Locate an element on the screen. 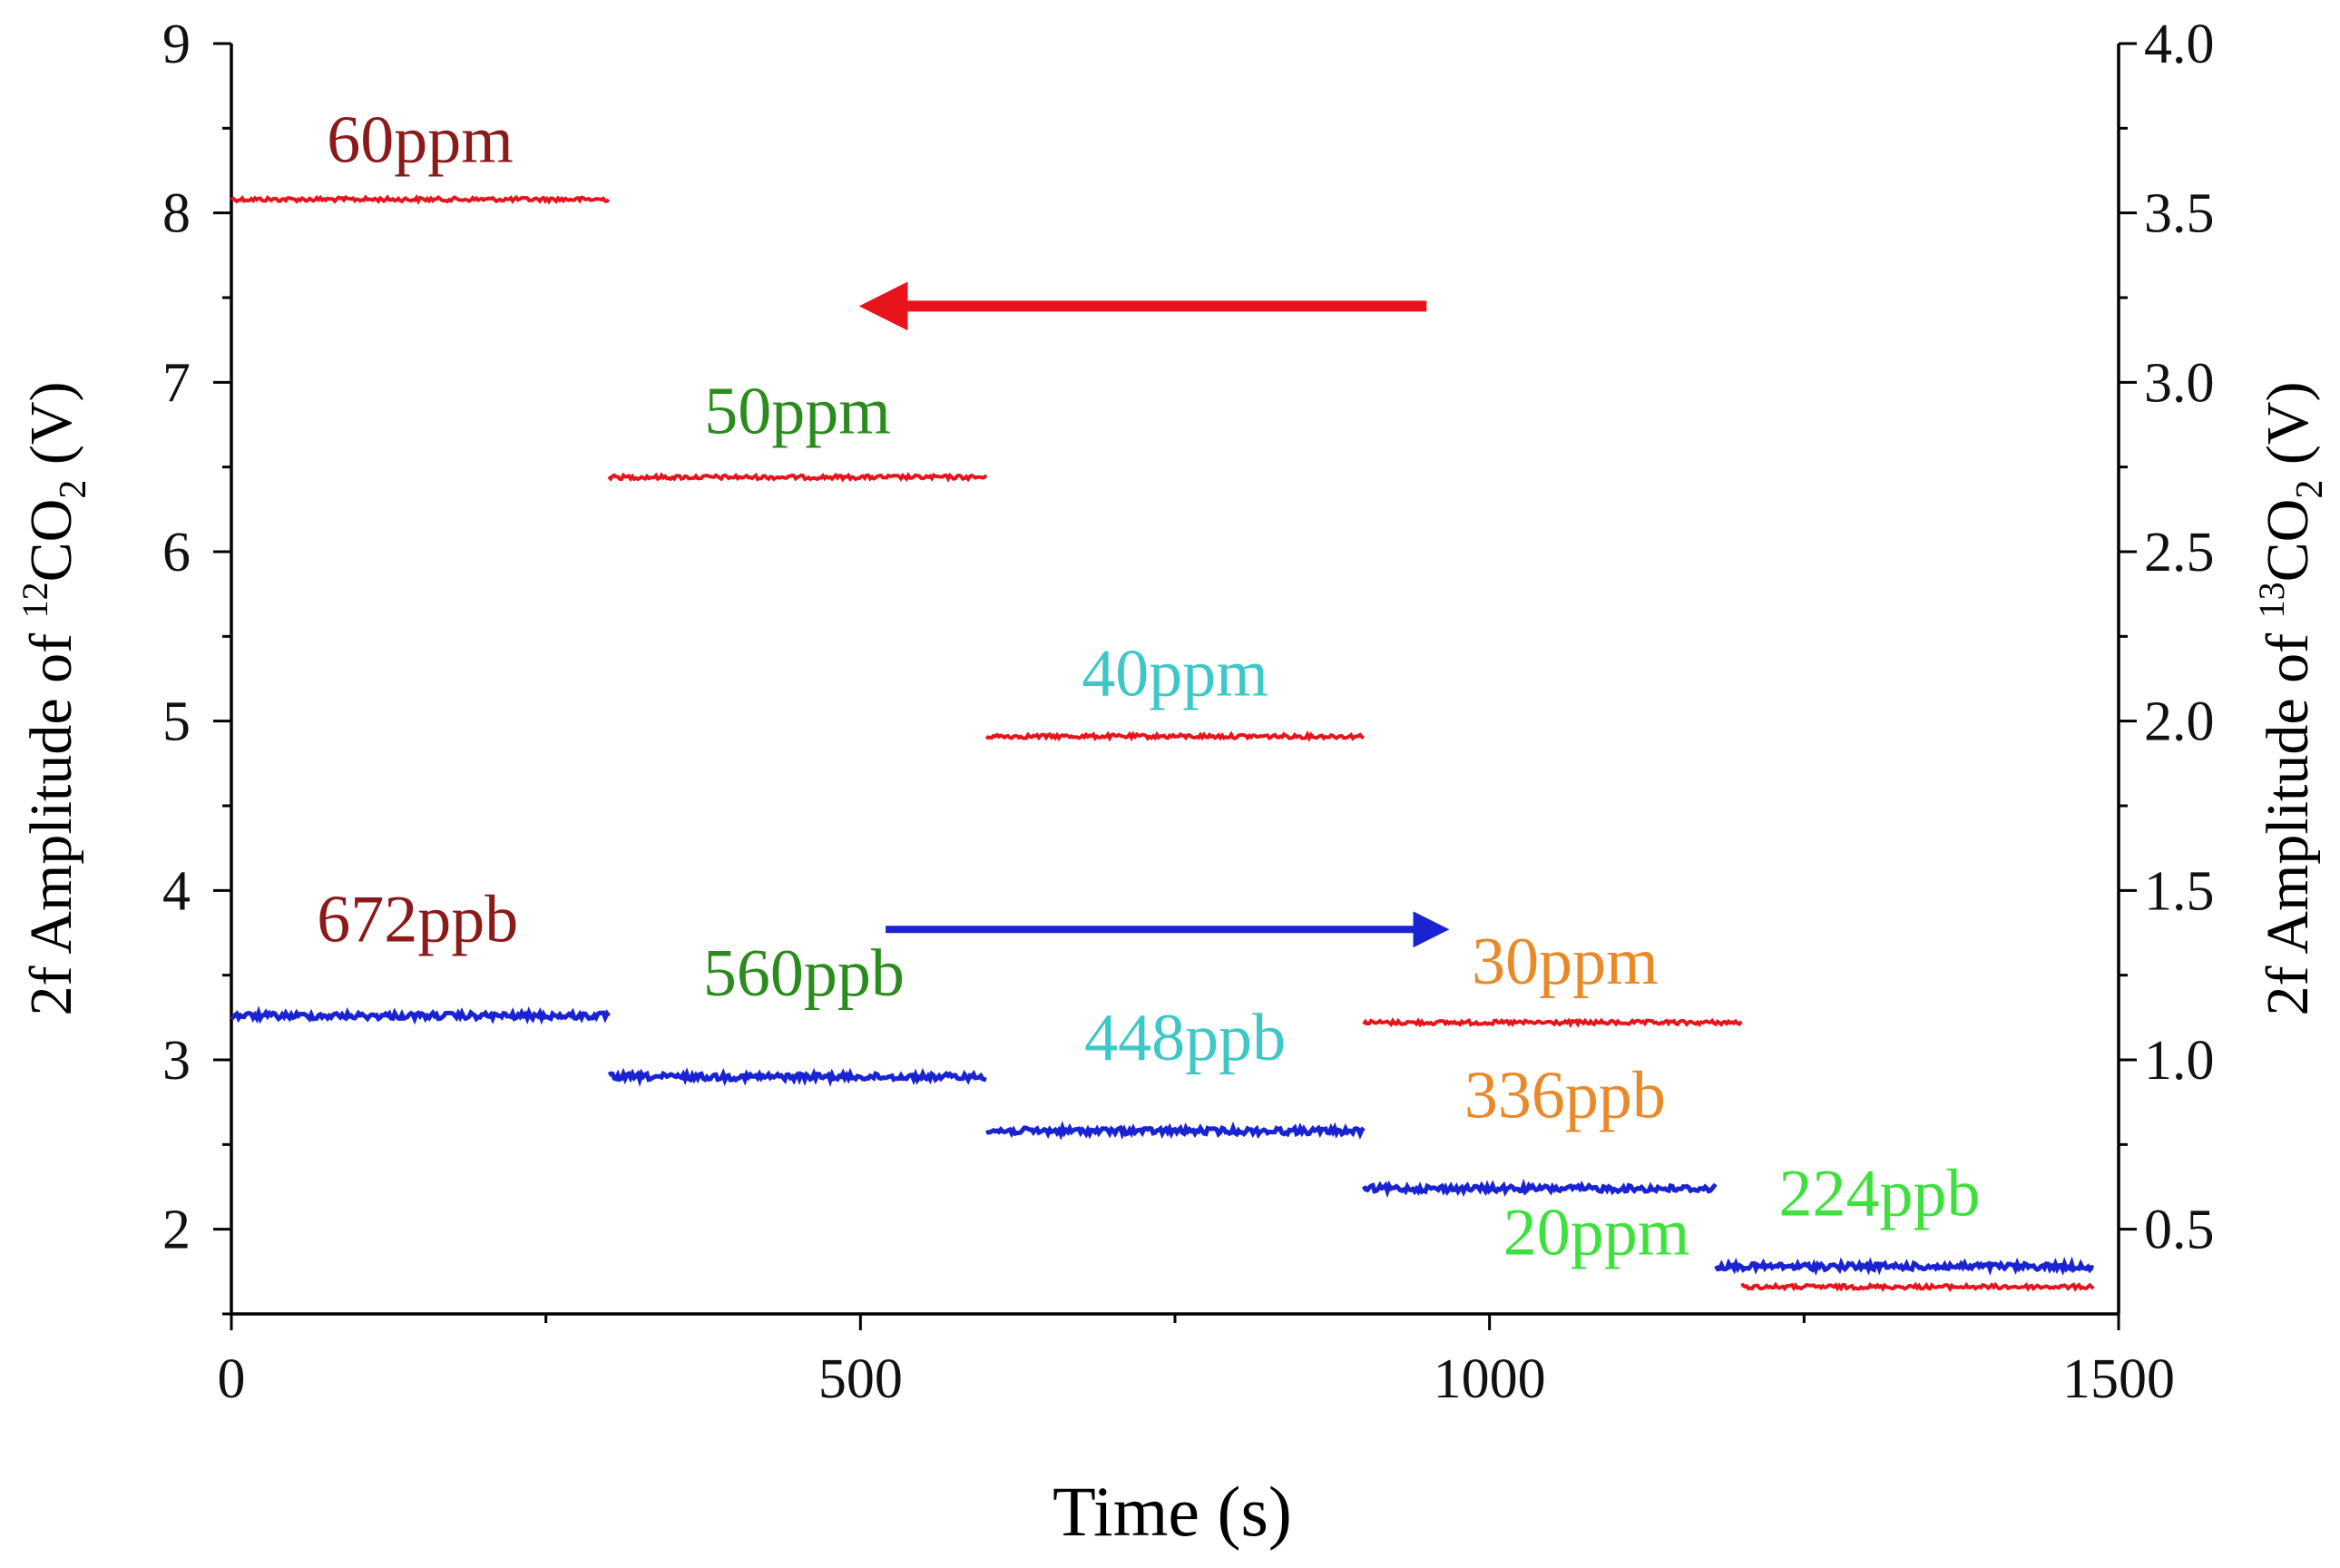 Image resolution: width=2340 pixels, height=1568 pixels. y-left-tick-label: 6 is located at coordinates (176, 552).